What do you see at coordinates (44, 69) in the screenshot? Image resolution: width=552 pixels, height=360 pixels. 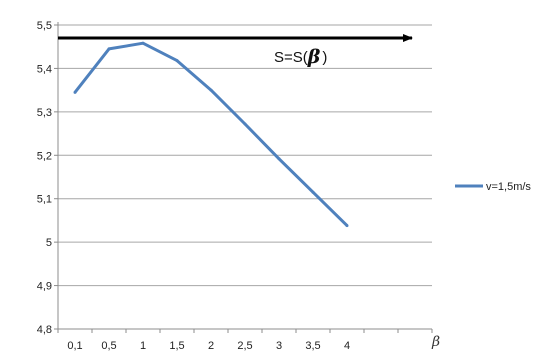 I see `y-tick-label: 5,4` at bounding box center [44, 69].